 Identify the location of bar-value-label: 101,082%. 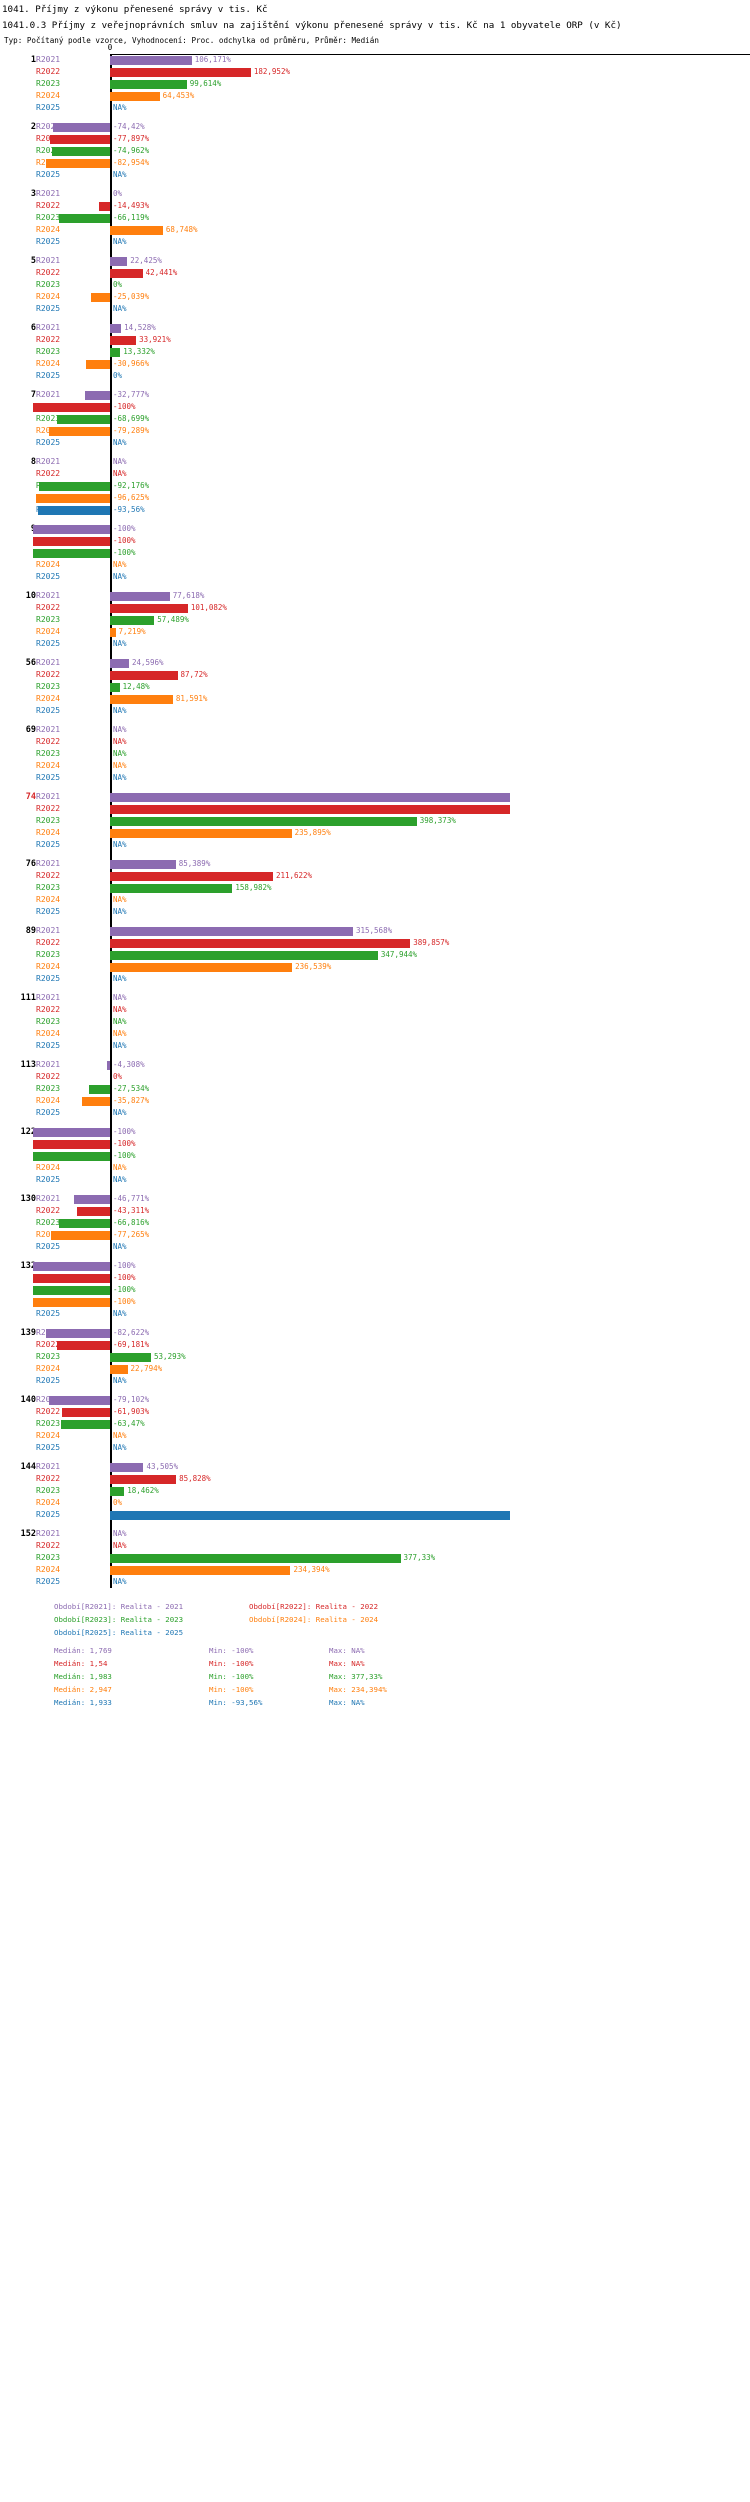
(208, 607).